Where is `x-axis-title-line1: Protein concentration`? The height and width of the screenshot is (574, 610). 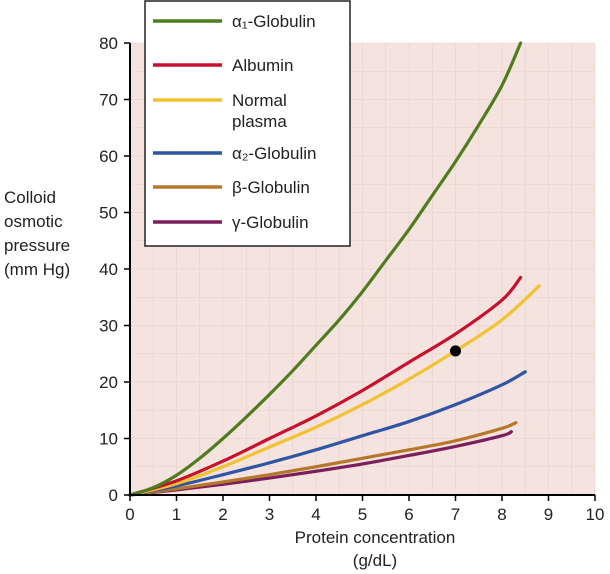
x-axis-title-line1: Protein concentration is located at coordinates (375, 537).